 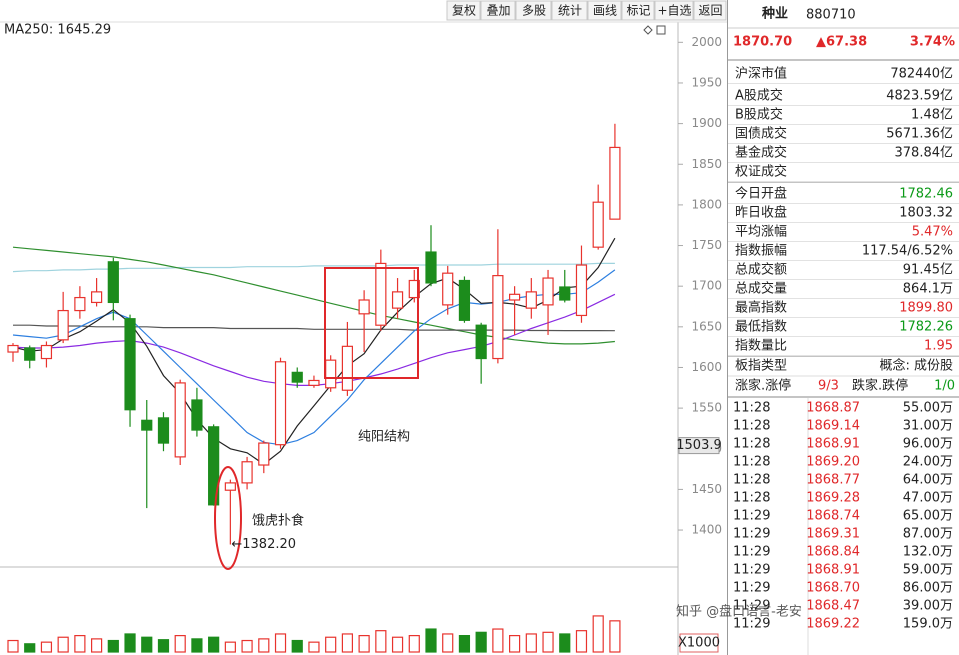 What do you see at coordinates (313, 295) in the screenshot?
I see `ma-line` at bounding box center [313, 295].